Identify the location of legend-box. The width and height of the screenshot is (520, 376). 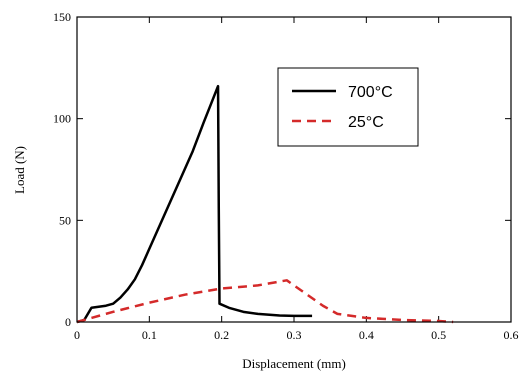
(348, 107).